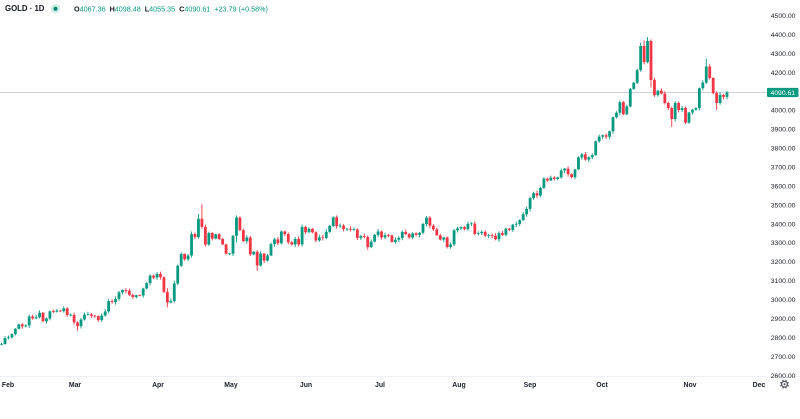 The height and width of the screenshot is (419, 800). What do you see at coordinates (783, 338) in the screenshot?
I see `svg-text: 2800.00` at bounding box center [783, 338].